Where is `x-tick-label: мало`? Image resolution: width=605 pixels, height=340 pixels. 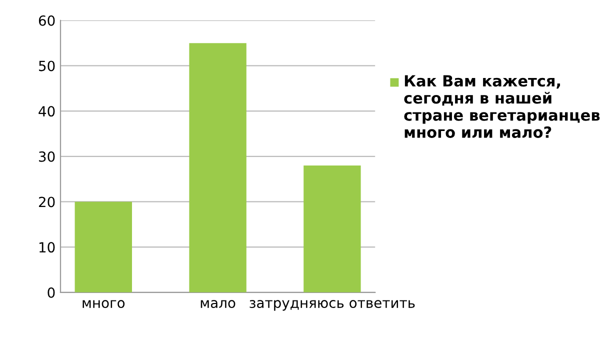 x-tick-label: мало is located at coordinates (218, 304).